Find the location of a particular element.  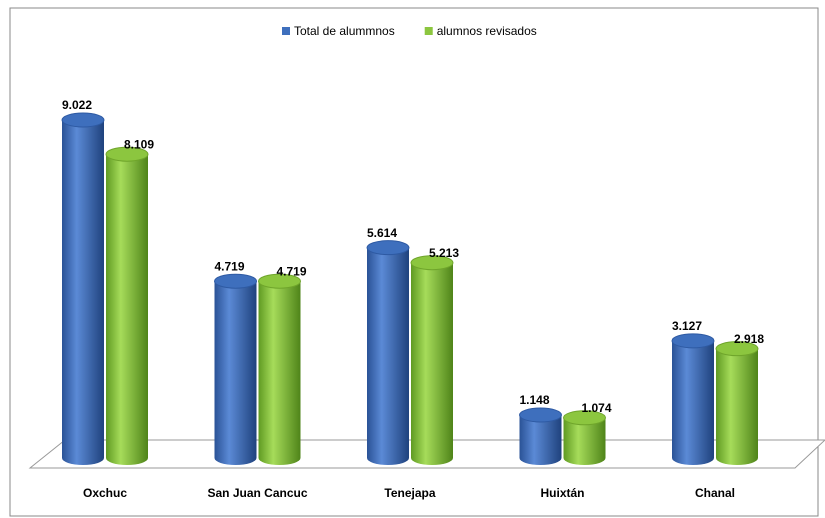

data-label: 5.614 is located at coordinates (382, 233).